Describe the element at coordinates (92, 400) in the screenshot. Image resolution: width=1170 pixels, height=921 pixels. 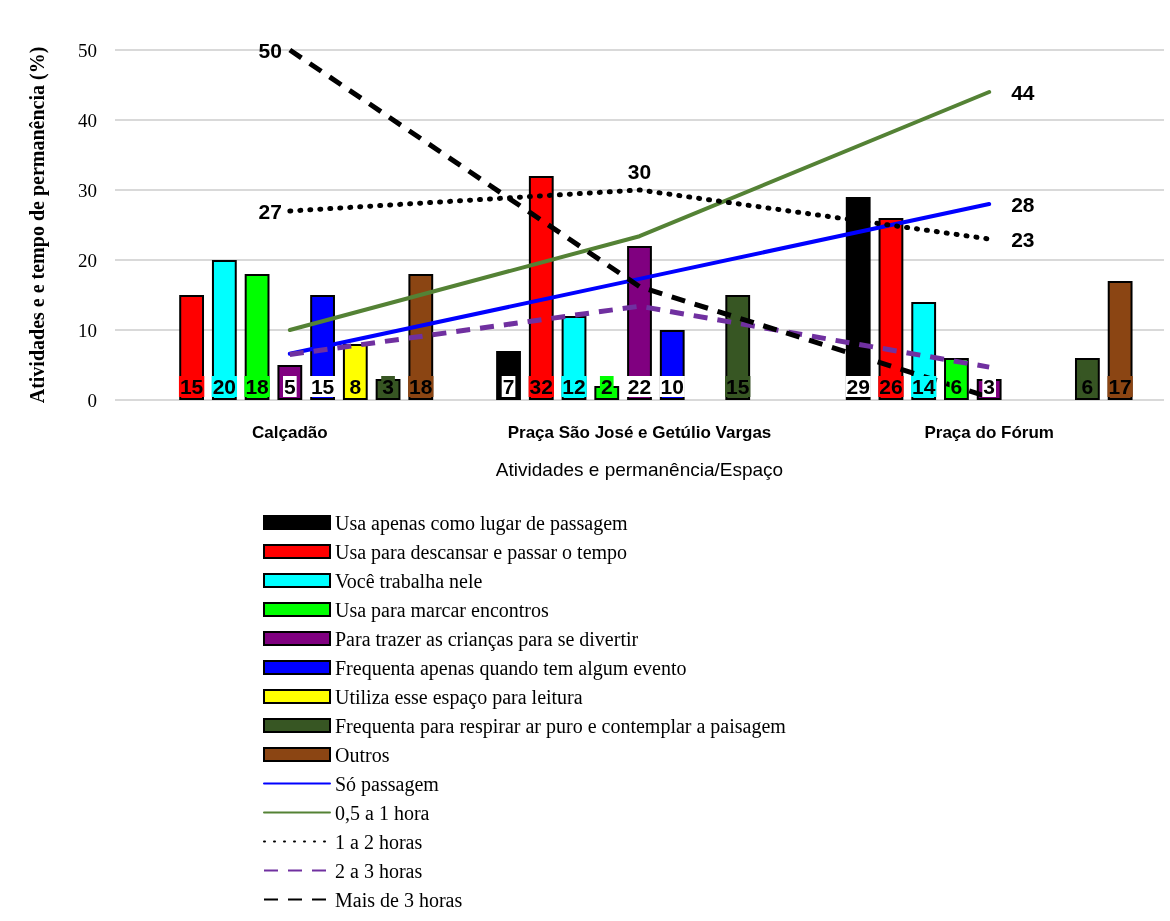
I see `y-tick-label: 0` at that location.